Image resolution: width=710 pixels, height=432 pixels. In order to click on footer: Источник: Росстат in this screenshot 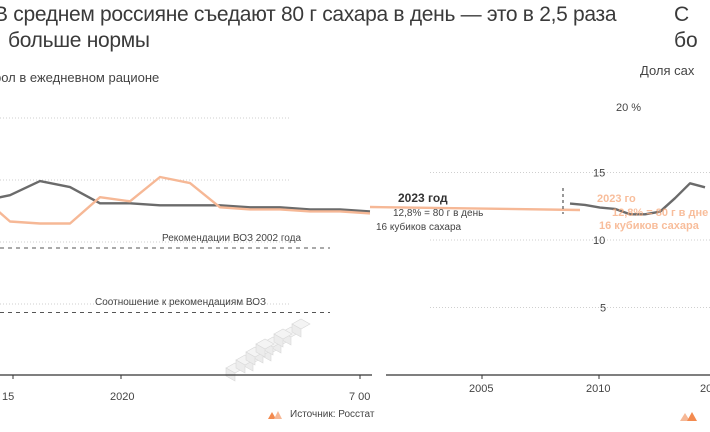, I will do `click(321, 414)`.